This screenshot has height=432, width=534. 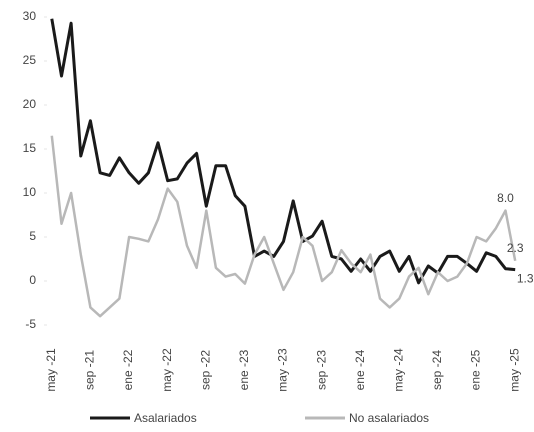 What do you see at coordinates (525, 279) in the screenshot?
I see `data-label: 1.3` at bounding box center [525, 279].